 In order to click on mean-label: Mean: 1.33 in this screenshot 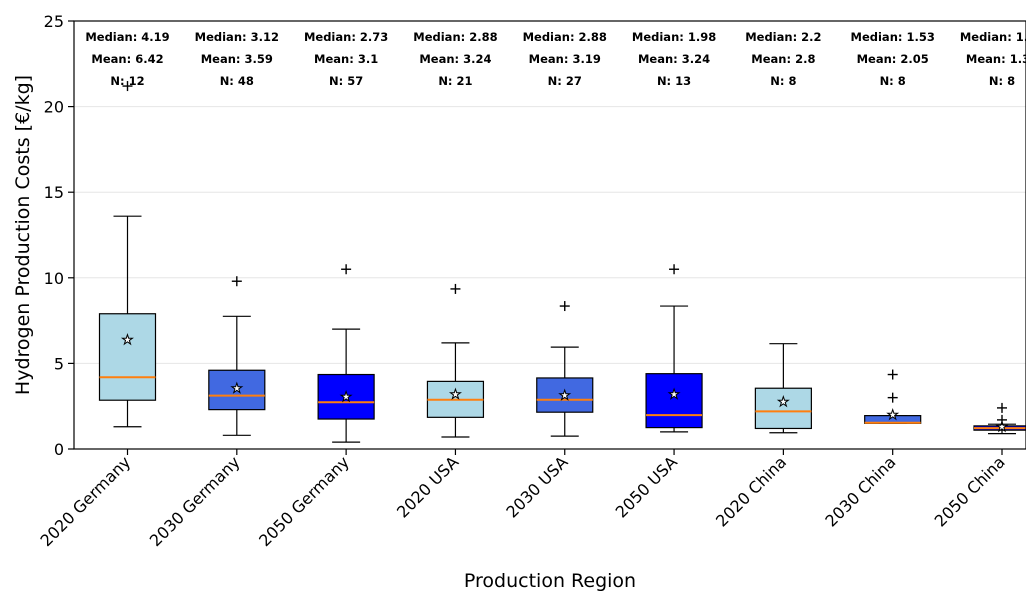, I will do `click(996, 59)`.